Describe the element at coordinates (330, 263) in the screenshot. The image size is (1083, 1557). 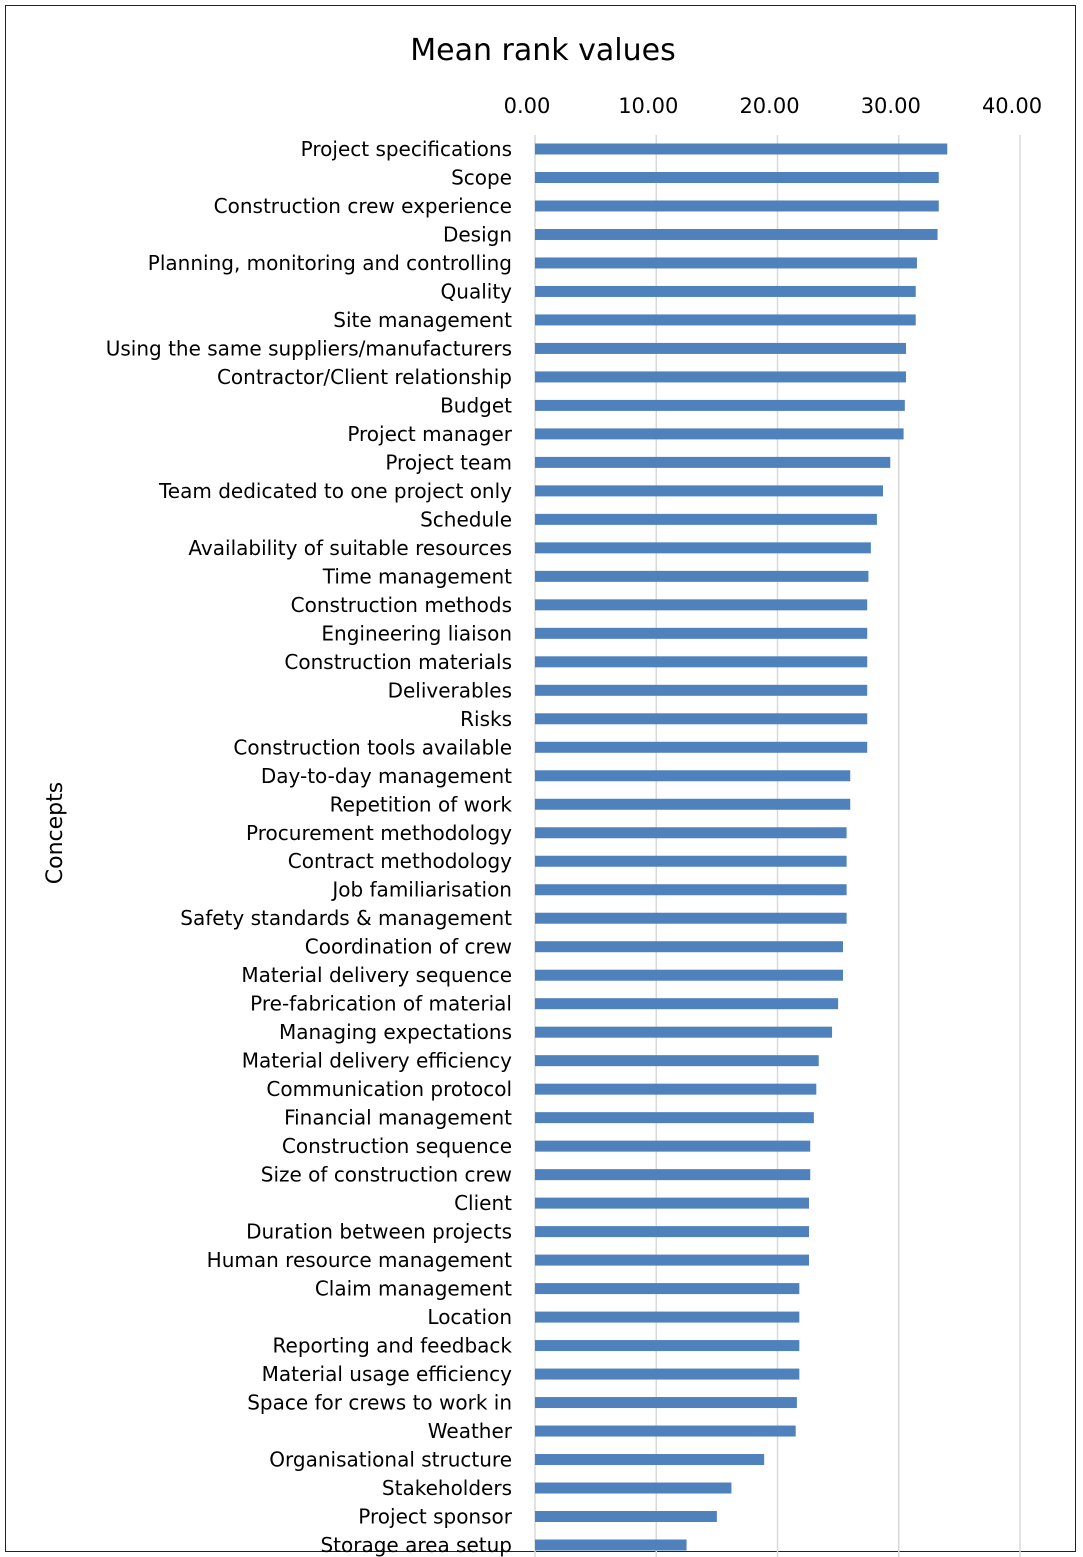
I see `category-label: Planning, monitoring and controlling` at that location.